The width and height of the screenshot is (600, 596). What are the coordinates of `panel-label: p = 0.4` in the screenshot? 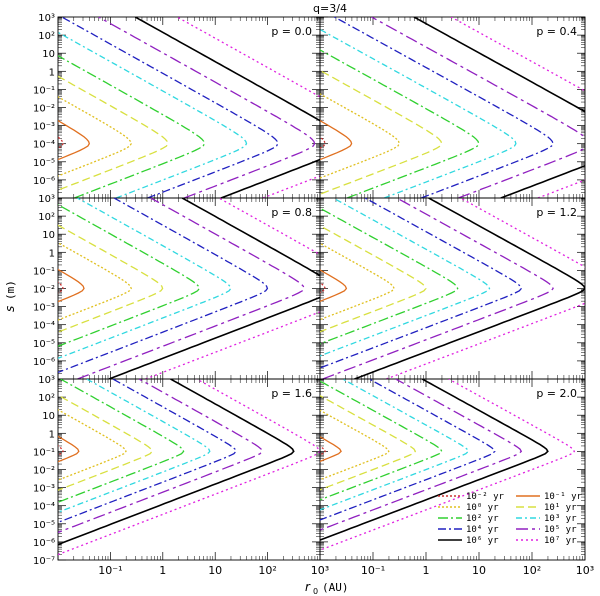 It's located at (556, 31).